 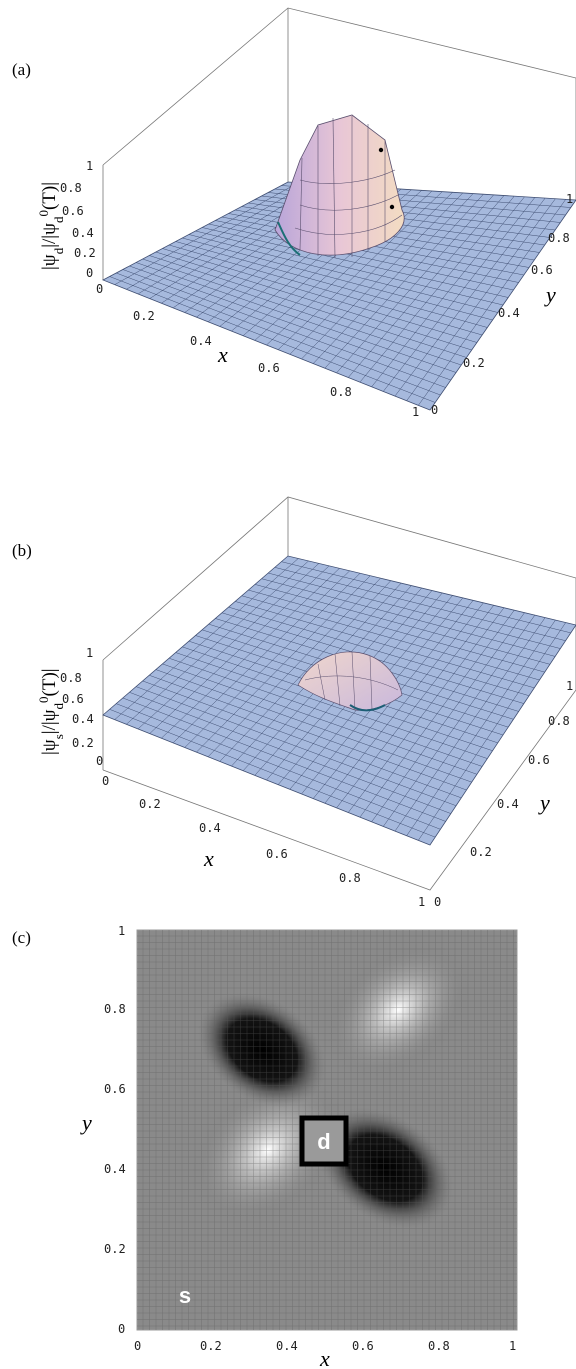 What do you see at coordinates (21, 937) in the screenshot?
I see `panel-c-label: (c)` at bounding box center [21, 937].